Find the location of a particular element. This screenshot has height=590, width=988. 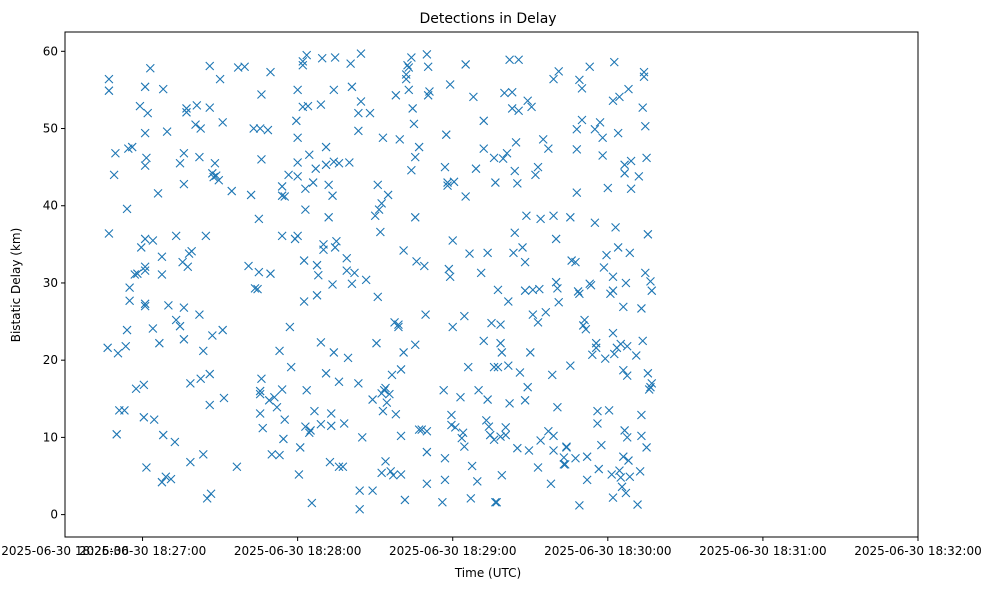

y-tick-label: 10 is located at coordinates (50, 437).